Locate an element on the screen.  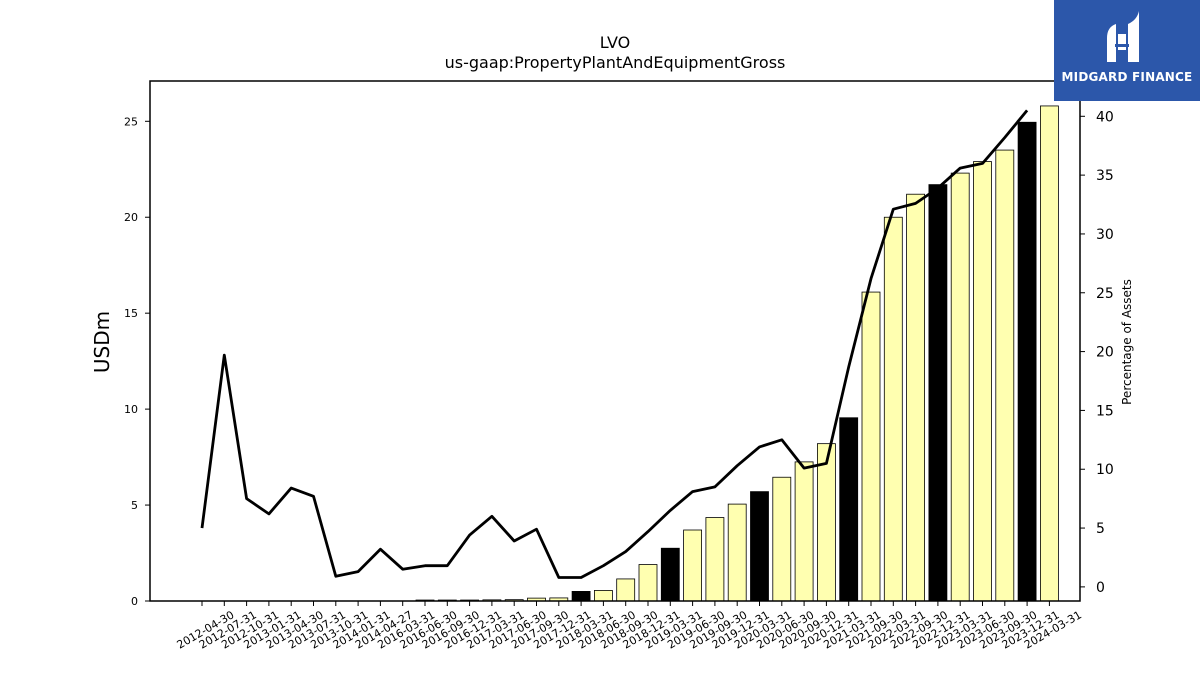
y-tick-label: 15 is located at coordinates (131, 313).